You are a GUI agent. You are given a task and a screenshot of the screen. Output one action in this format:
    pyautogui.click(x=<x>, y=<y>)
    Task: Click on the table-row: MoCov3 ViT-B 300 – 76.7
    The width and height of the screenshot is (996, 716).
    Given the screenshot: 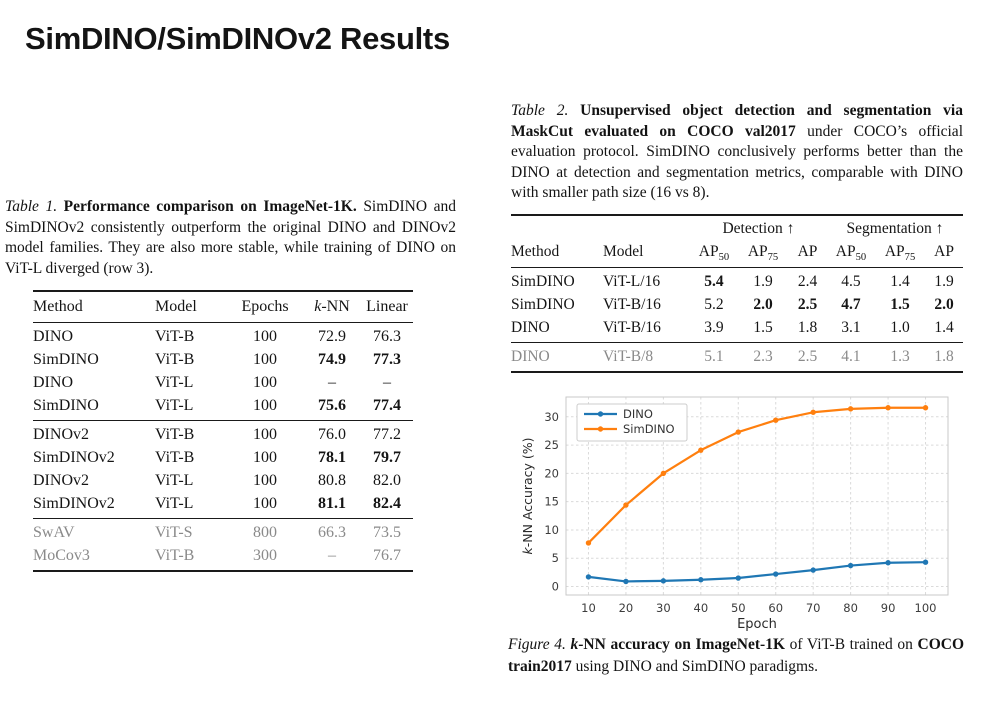 What is the action you would take?
    pyautogui.click(x=223, y=558)
    